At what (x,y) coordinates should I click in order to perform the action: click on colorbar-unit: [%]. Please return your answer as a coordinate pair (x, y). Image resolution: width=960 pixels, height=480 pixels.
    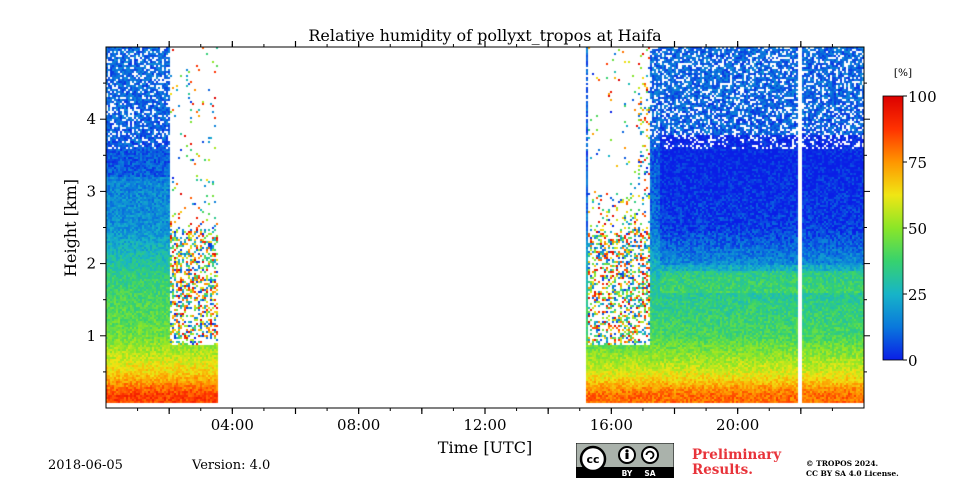
    Looking at the image, I should click on (903, 73).